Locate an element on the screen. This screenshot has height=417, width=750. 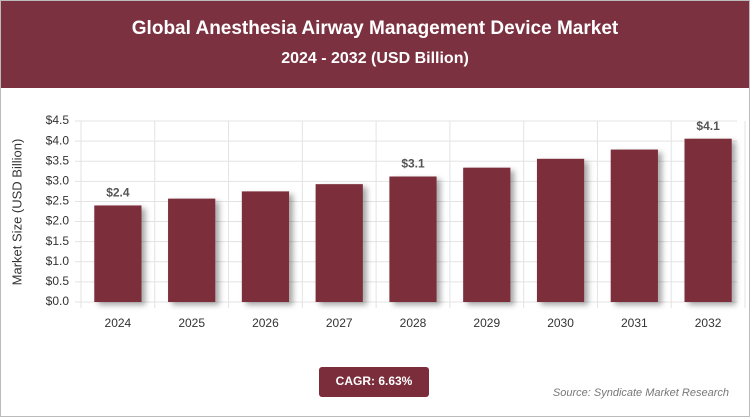
x-tick-label: 2026 is located at coordinates (265, 323).